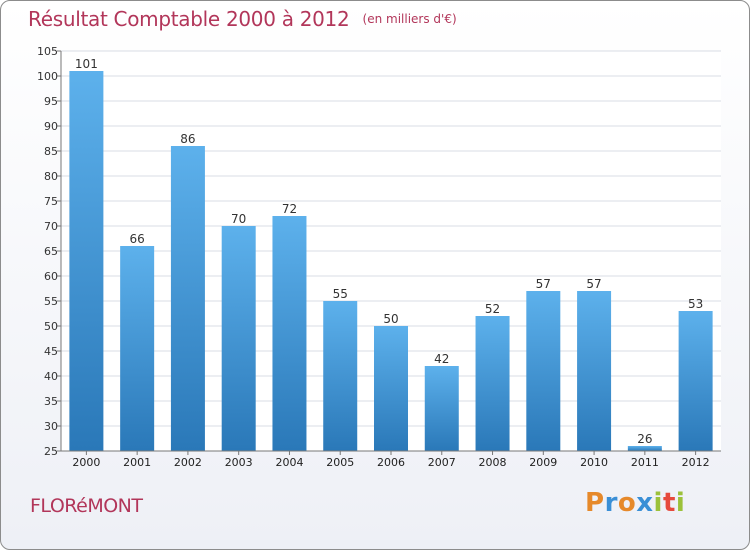 The height and width of the screenshot is (550, 750). I want to click on value-label-2006: 50, so click(390, 319).